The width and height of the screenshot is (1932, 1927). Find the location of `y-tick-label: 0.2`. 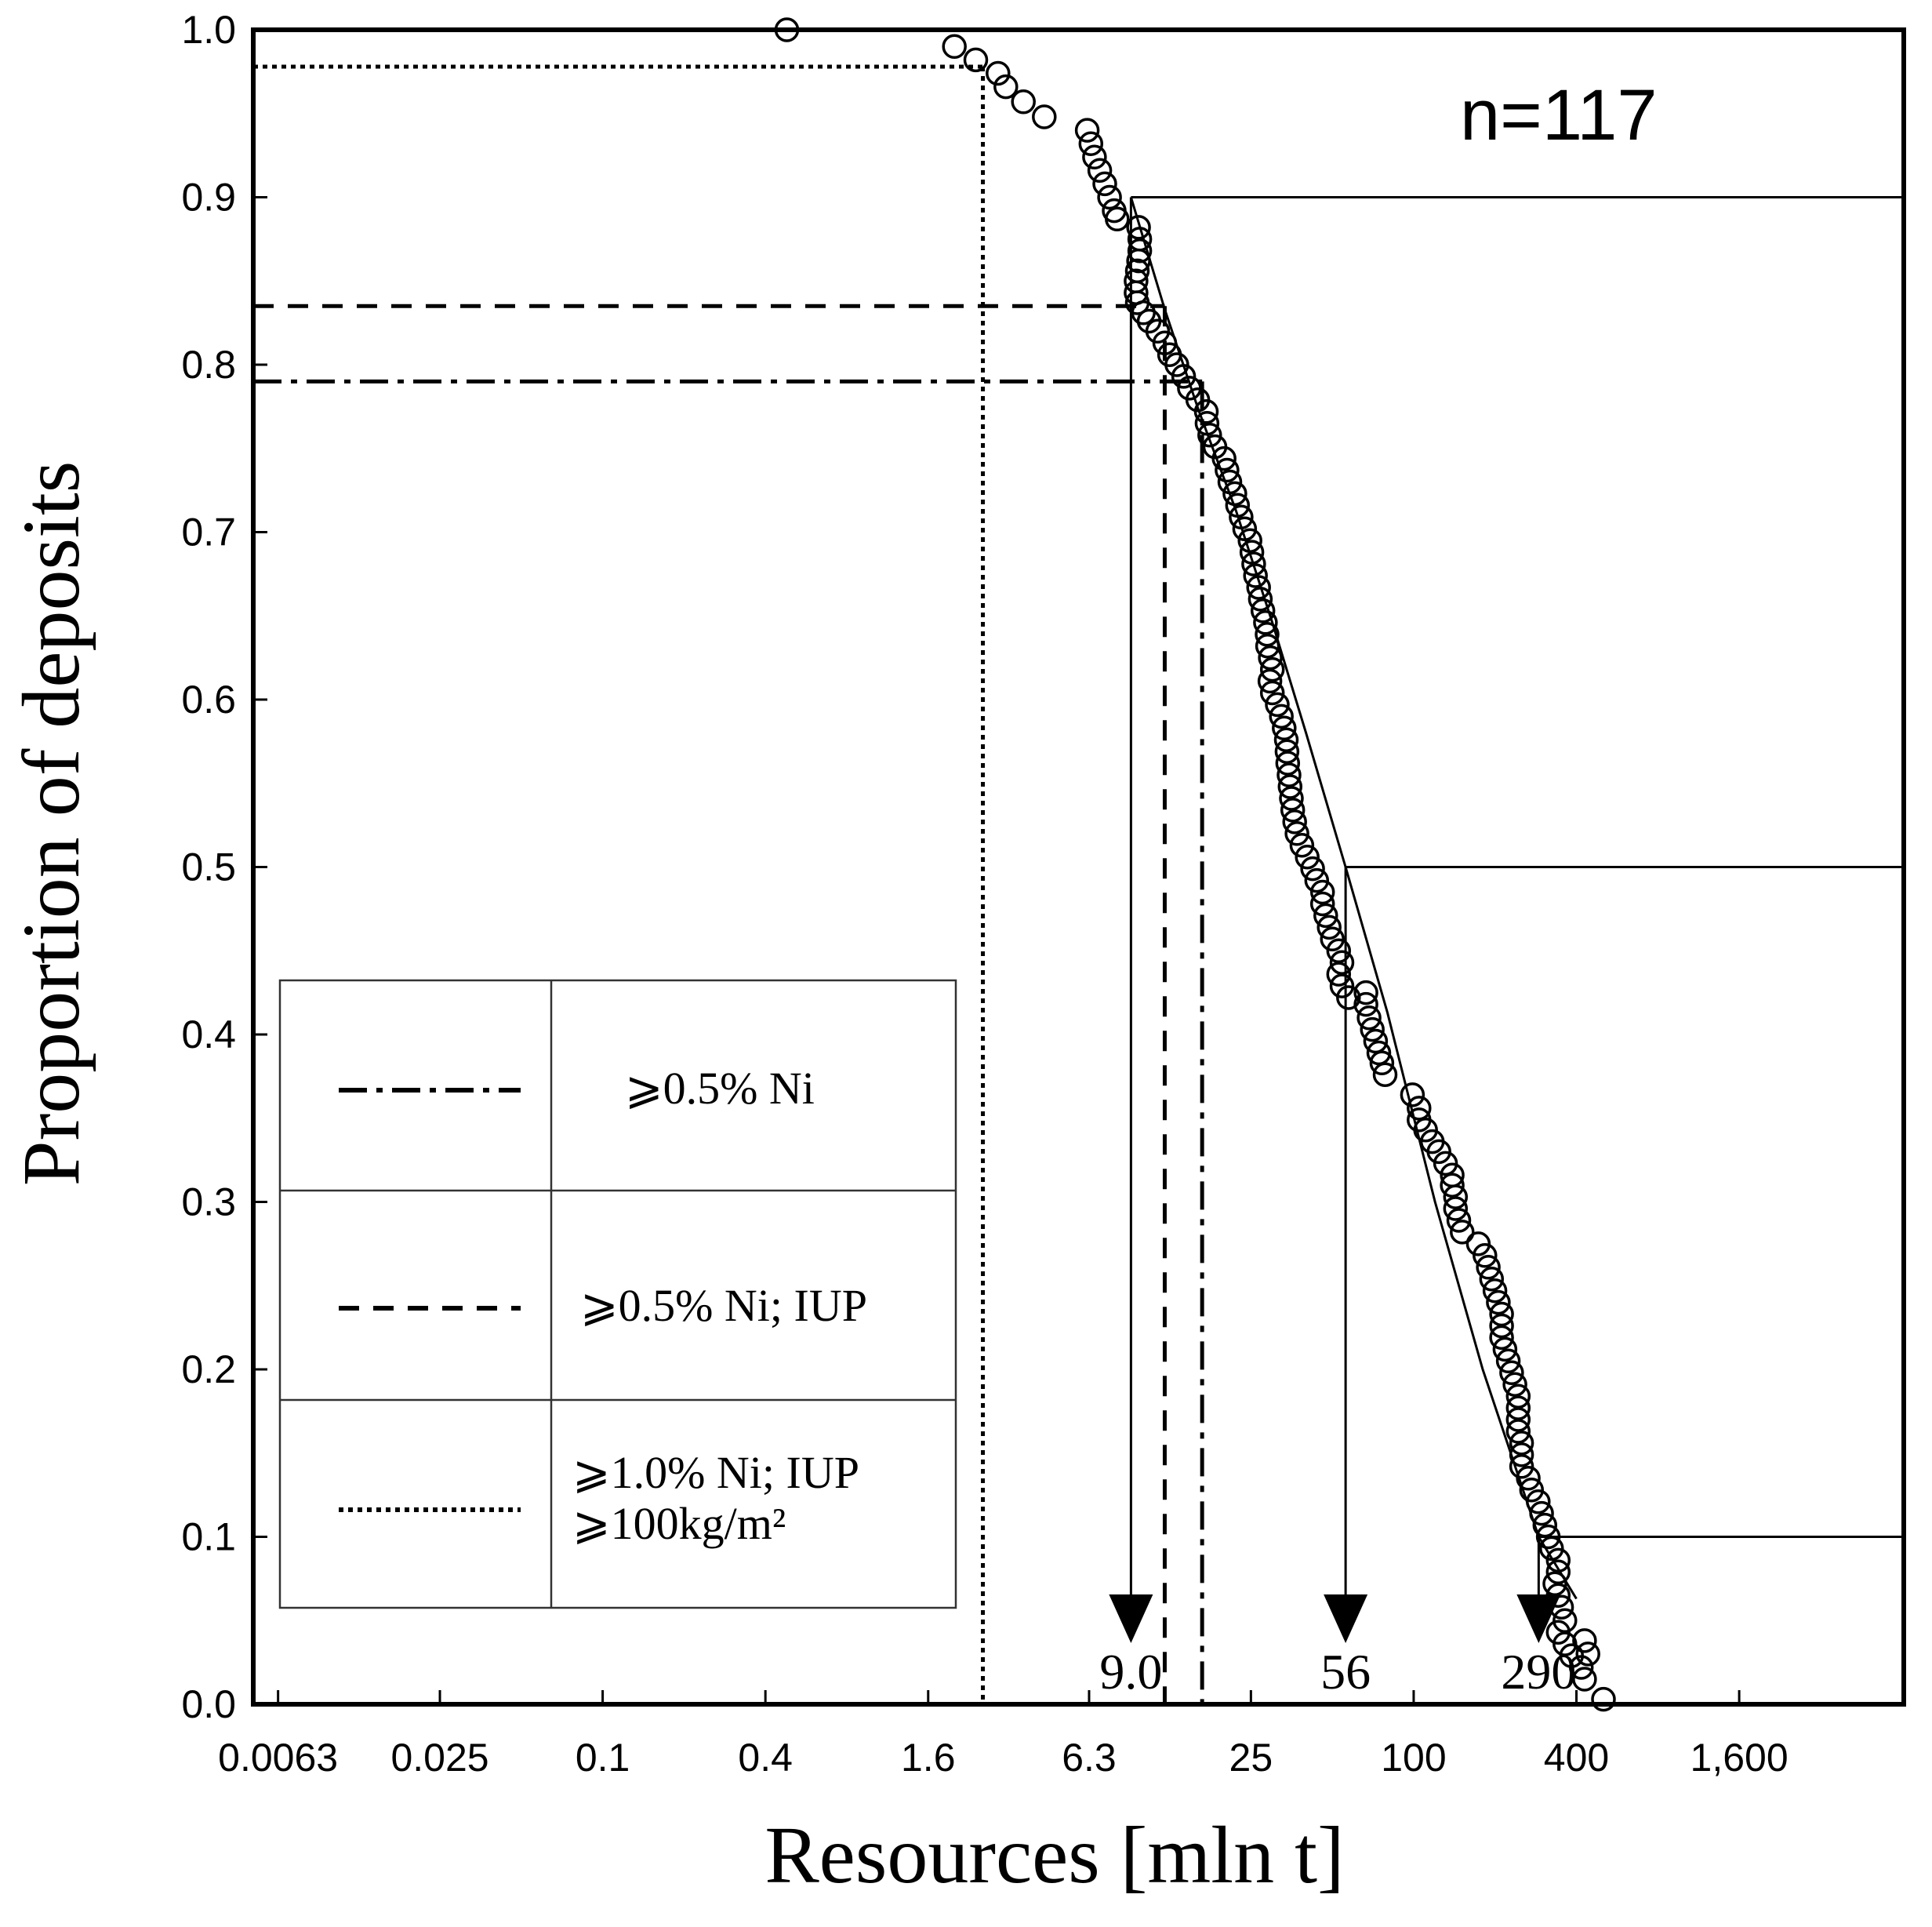

y-tick-label: 0.2 is located at coordinates (208, 1369).